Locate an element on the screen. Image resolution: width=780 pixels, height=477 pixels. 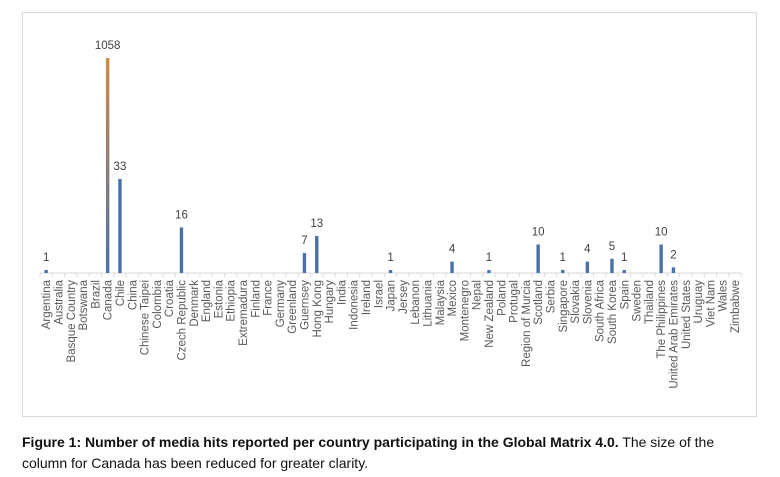
x-tick-label: Ireland is located at coordinates (367, 297).